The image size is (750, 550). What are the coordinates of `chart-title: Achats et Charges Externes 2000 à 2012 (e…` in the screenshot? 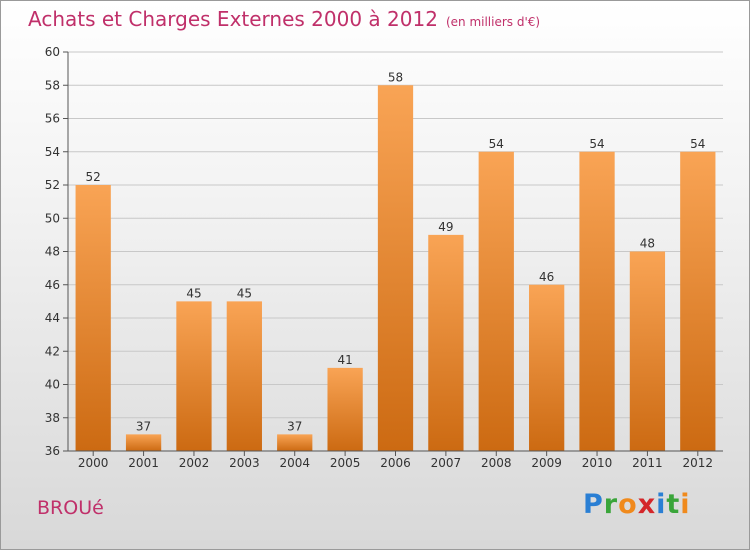 It's located at (284, 19).